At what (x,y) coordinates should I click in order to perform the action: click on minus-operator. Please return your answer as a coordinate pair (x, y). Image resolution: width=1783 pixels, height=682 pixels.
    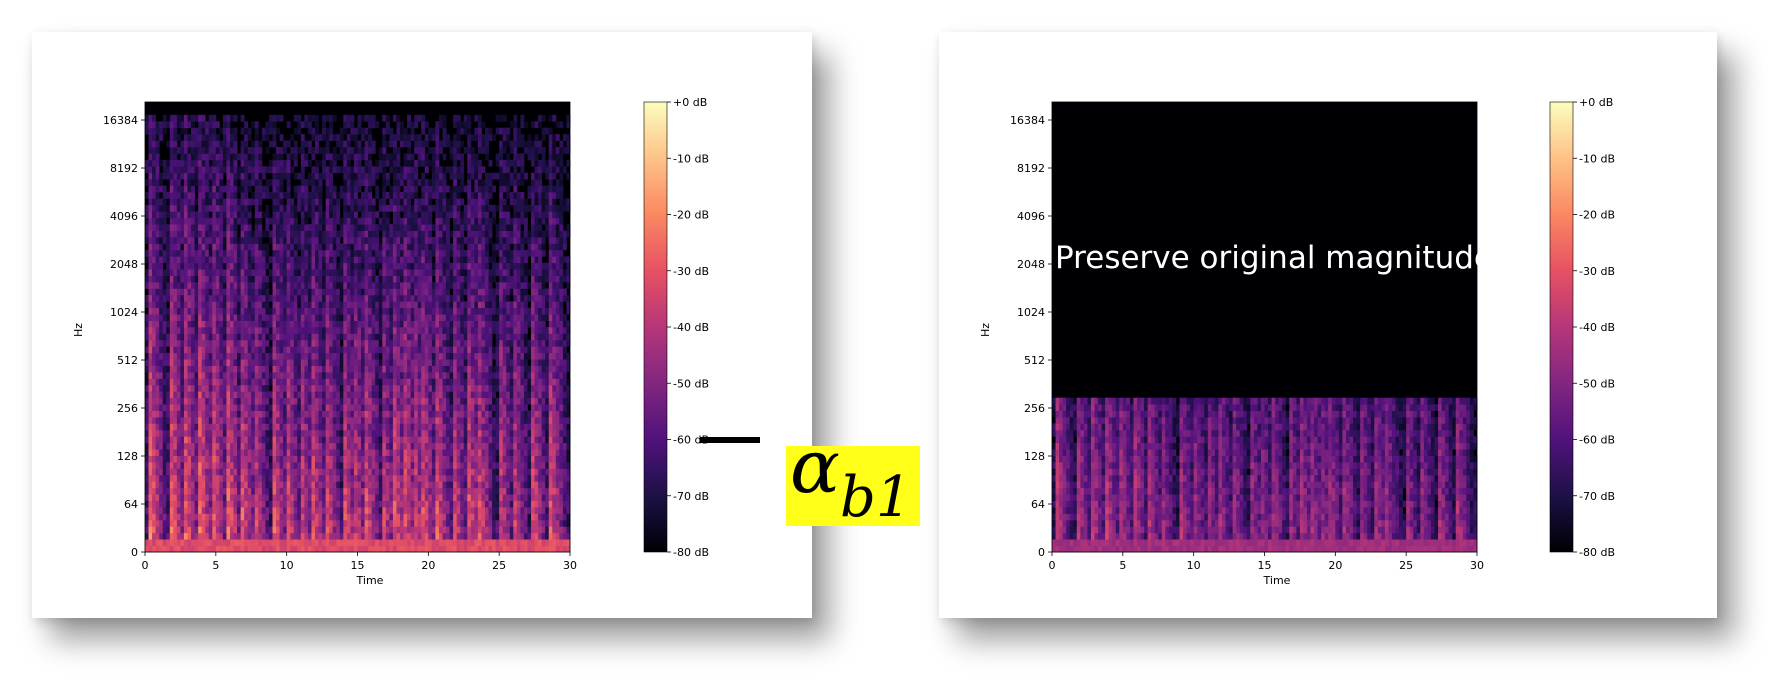
    Looking at the image, I should click on (730, 440).